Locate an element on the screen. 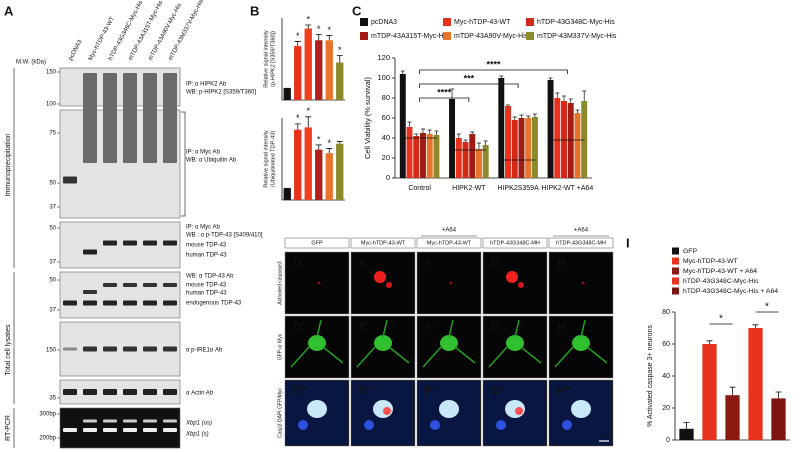 Image resolution: width=800 pixels, height=453 pixels. column-header: hTDP-43G348C-MH is located at coordinates (581, 243).